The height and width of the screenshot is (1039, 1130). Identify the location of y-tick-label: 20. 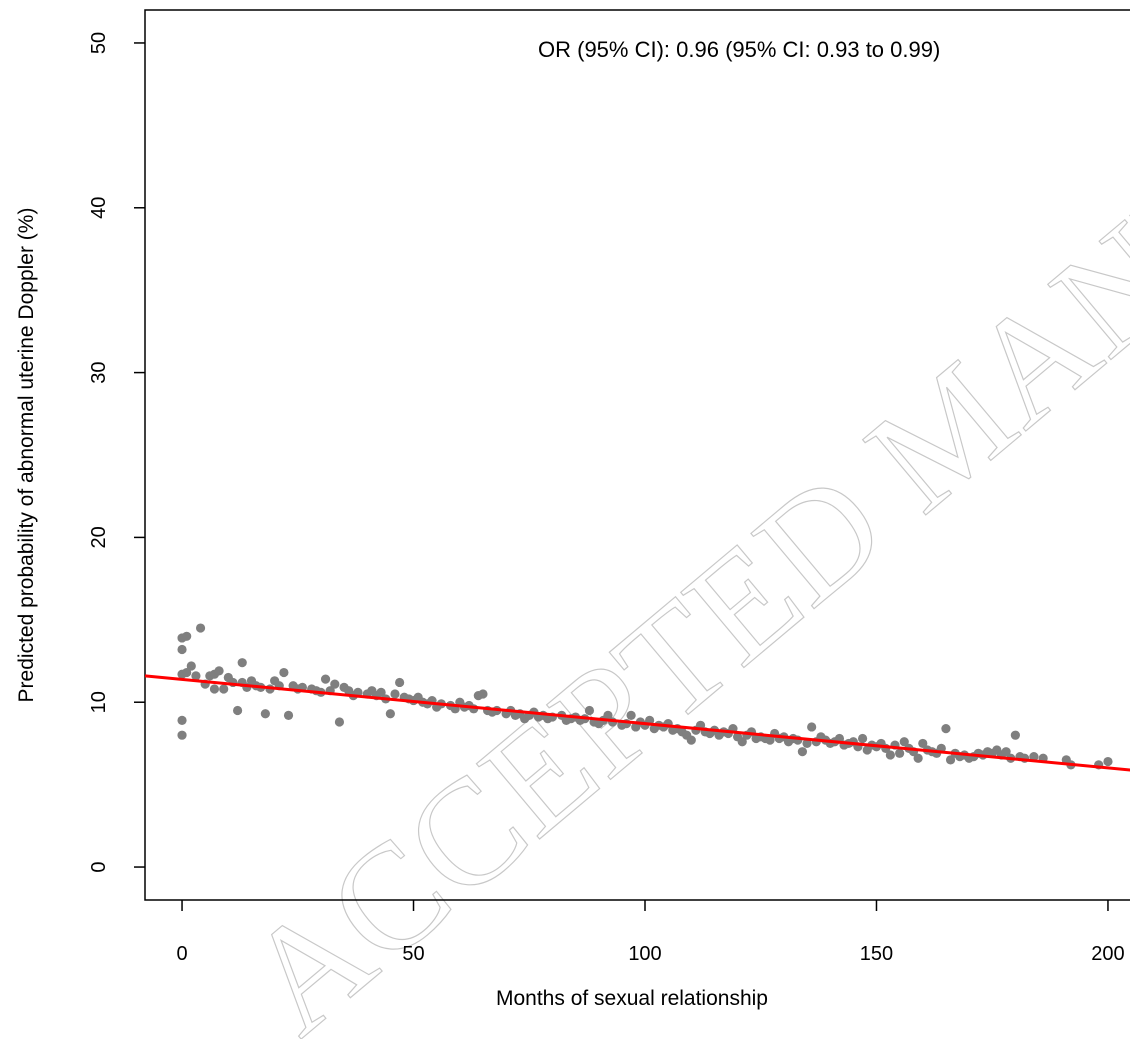
(99, 537).